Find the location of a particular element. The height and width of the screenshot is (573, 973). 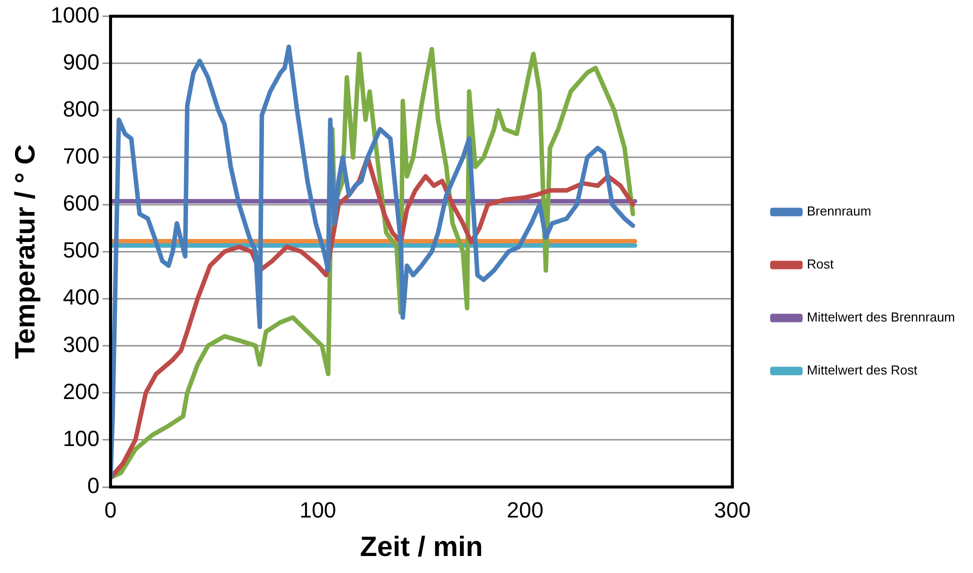

y-tick-label: 500 is located at coordinates (81, 250).